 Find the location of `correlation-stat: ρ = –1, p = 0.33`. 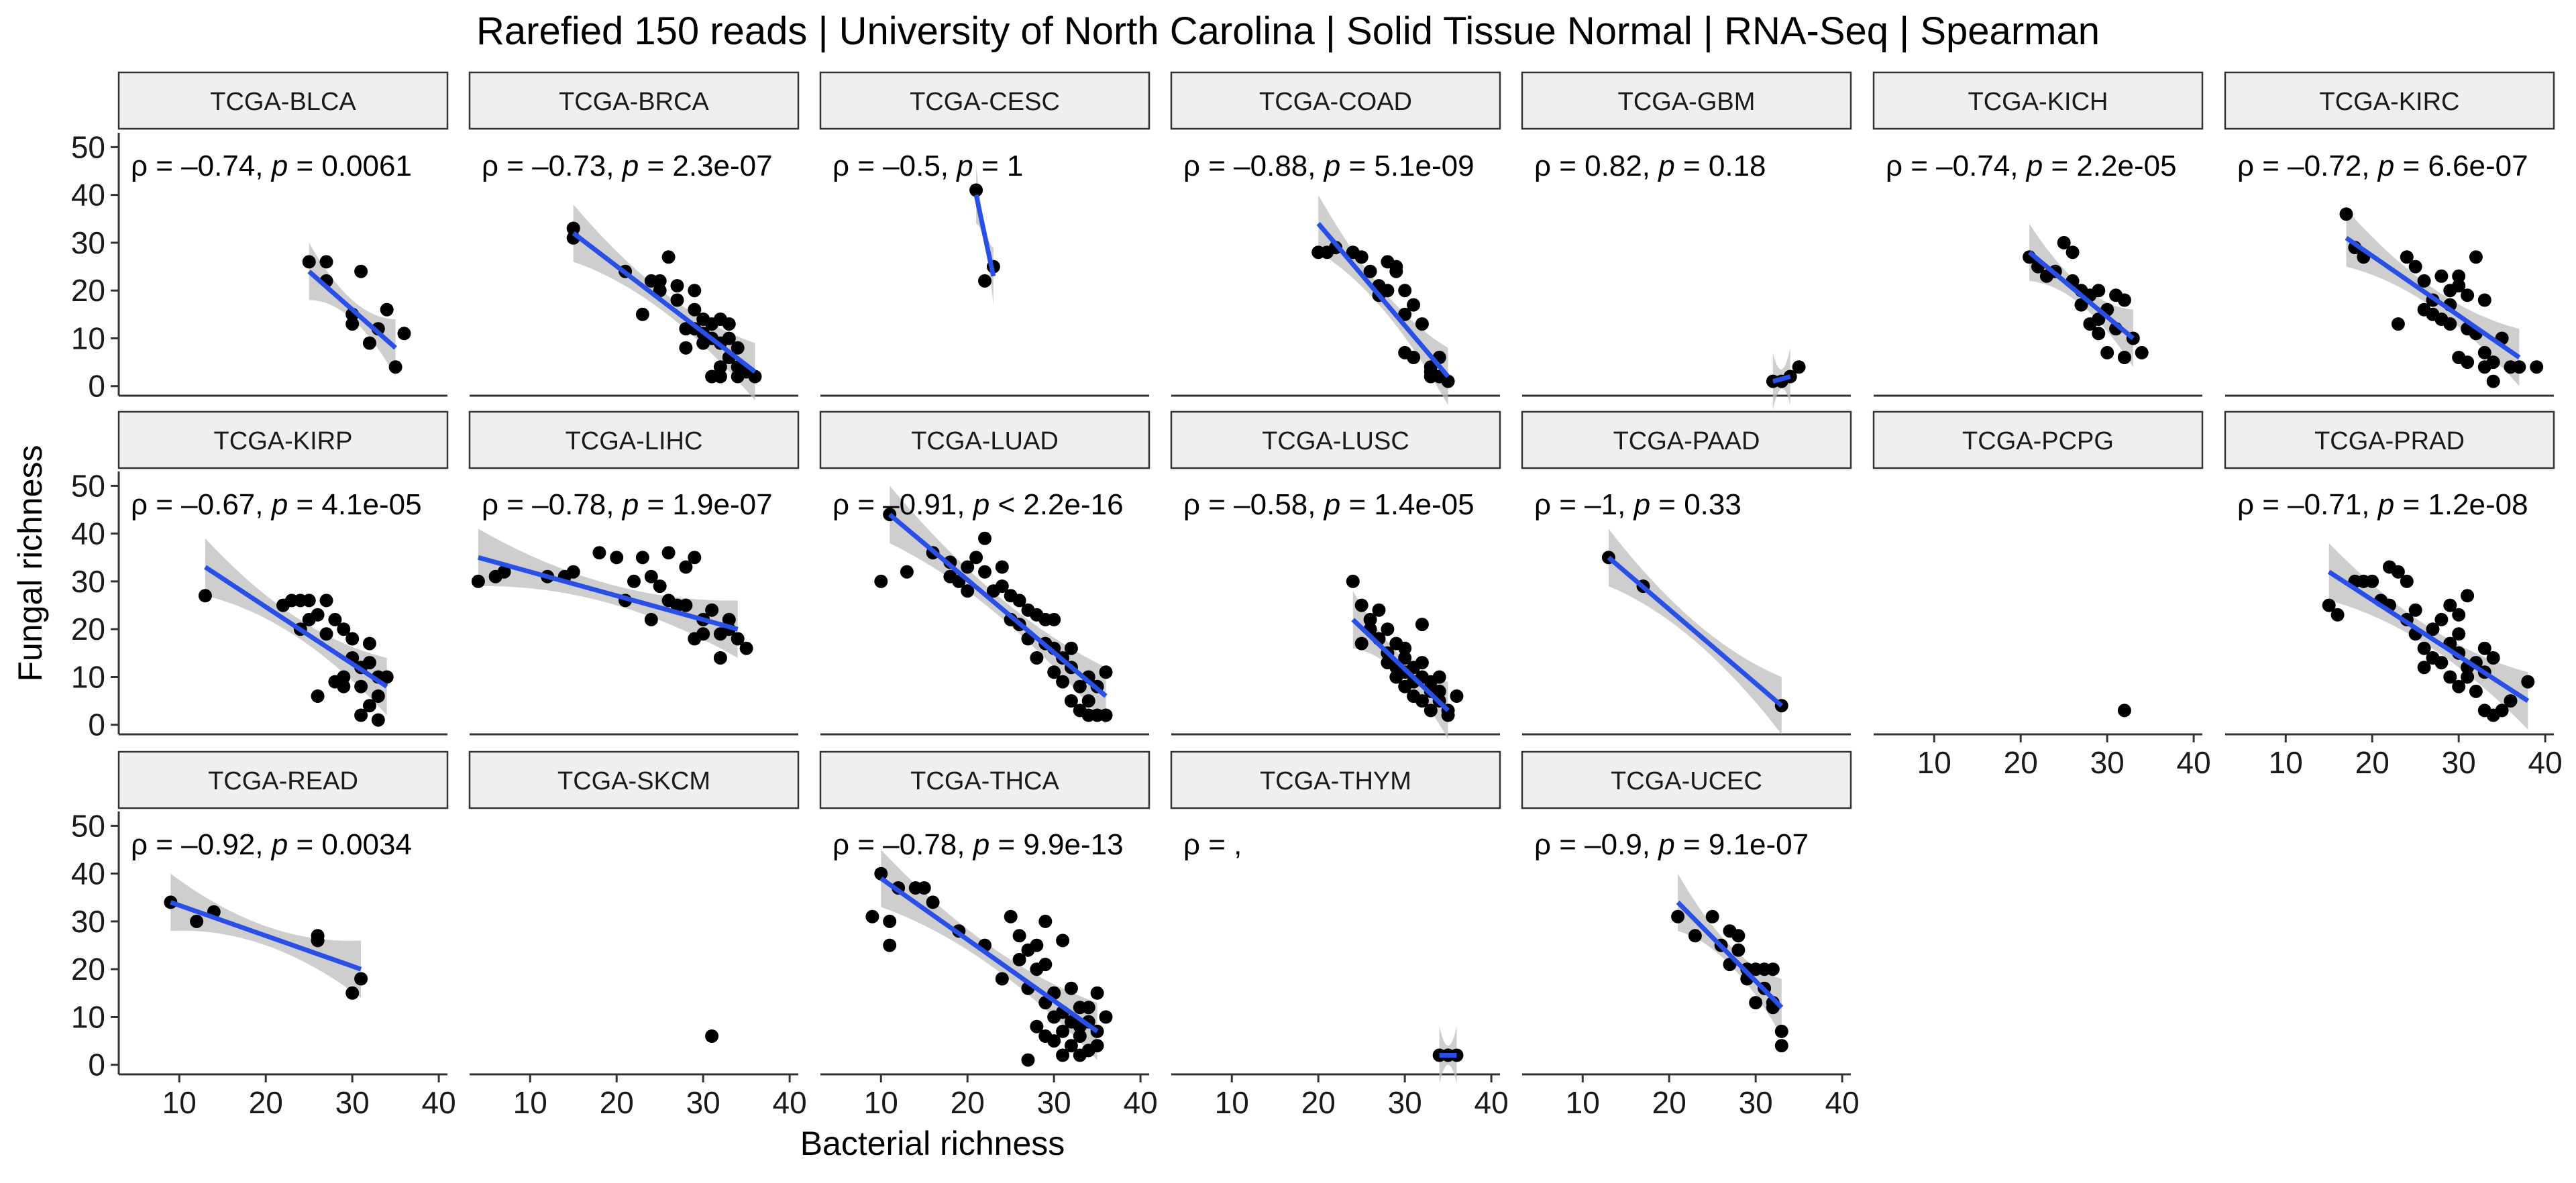

correlation-stat: ρ = –1, p = 0.33 is located at coordinates (1637, 504).